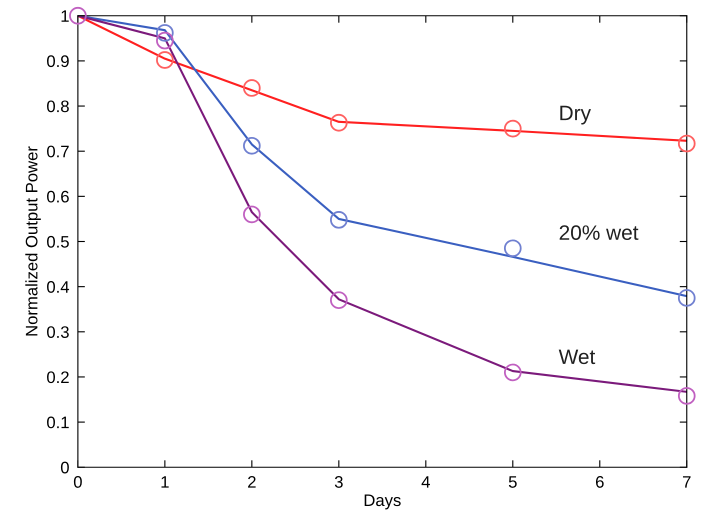 The height and width of the screenshot is (525, 708). What do you see at coordinates (64, 468) in the screenshot?
I see `y-tick-label: 0` at bounding box center [64, 468].